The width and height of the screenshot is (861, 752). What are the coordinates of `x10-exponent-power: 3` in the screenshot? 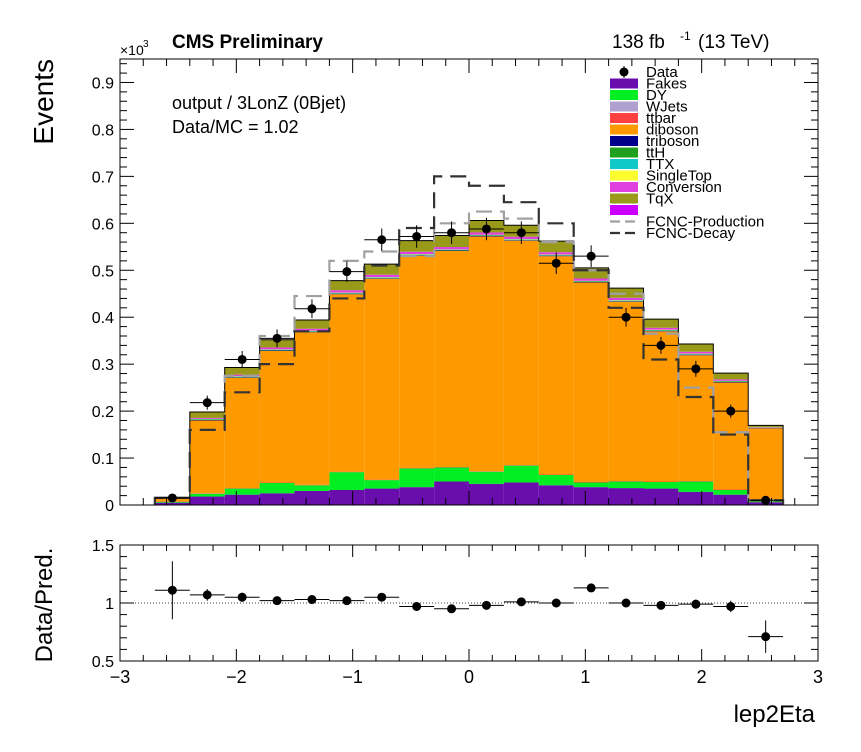 It's located at (146, 44).